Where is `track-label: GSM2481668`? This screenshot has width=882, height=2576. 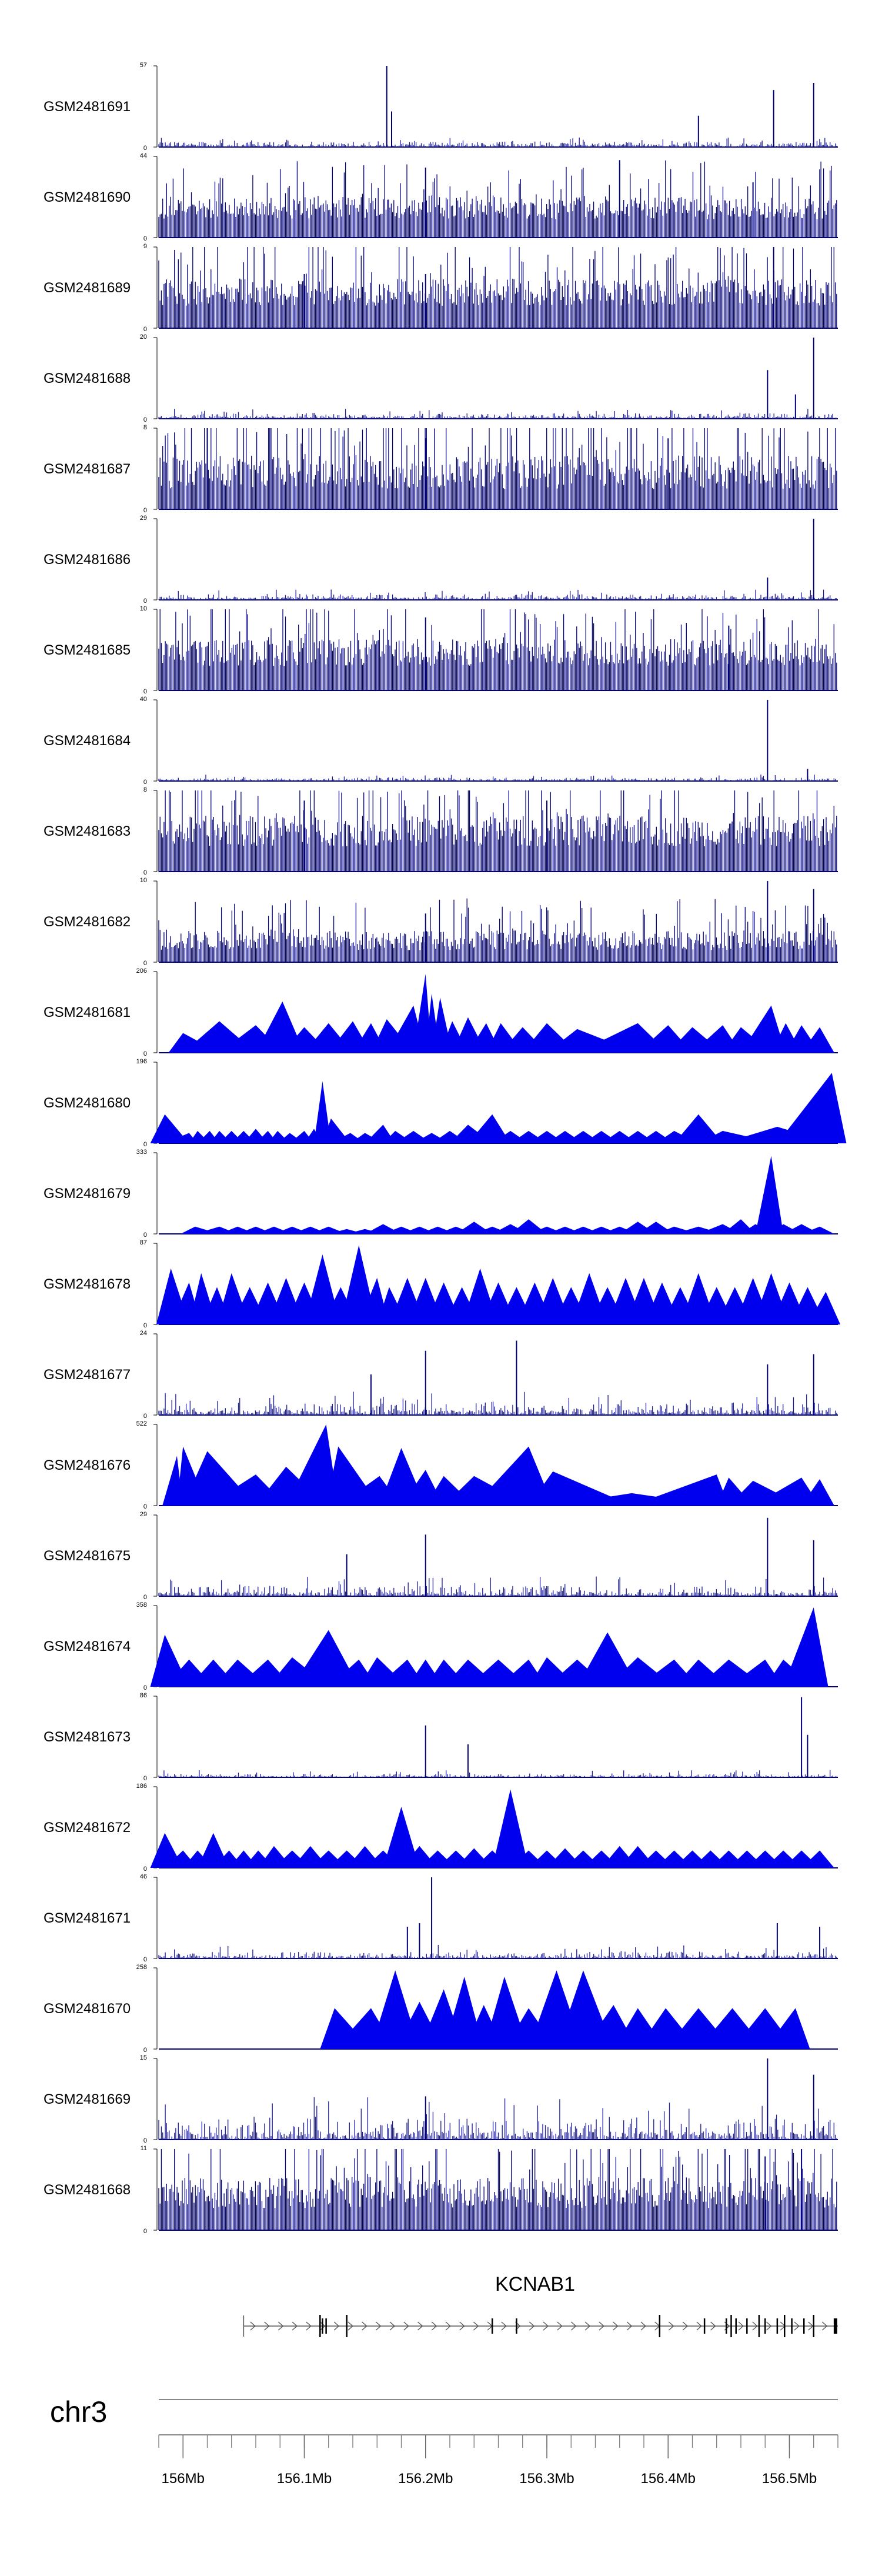 track-label: GSM2481668 is located at coordinates (87, 2190).